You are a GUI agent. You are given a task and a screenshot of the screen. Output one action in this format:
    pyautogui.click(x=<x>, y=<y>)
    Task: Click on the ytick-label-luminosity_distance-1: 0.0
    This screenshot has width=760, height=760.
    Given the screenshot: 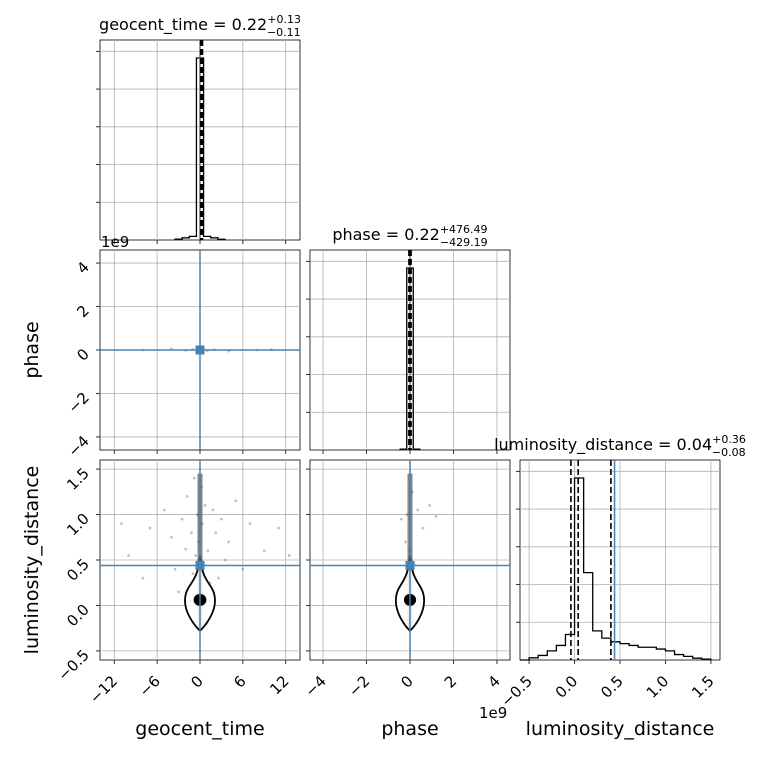 What is the action you would take?
    pyautogui.click(x=78, y=616)
    